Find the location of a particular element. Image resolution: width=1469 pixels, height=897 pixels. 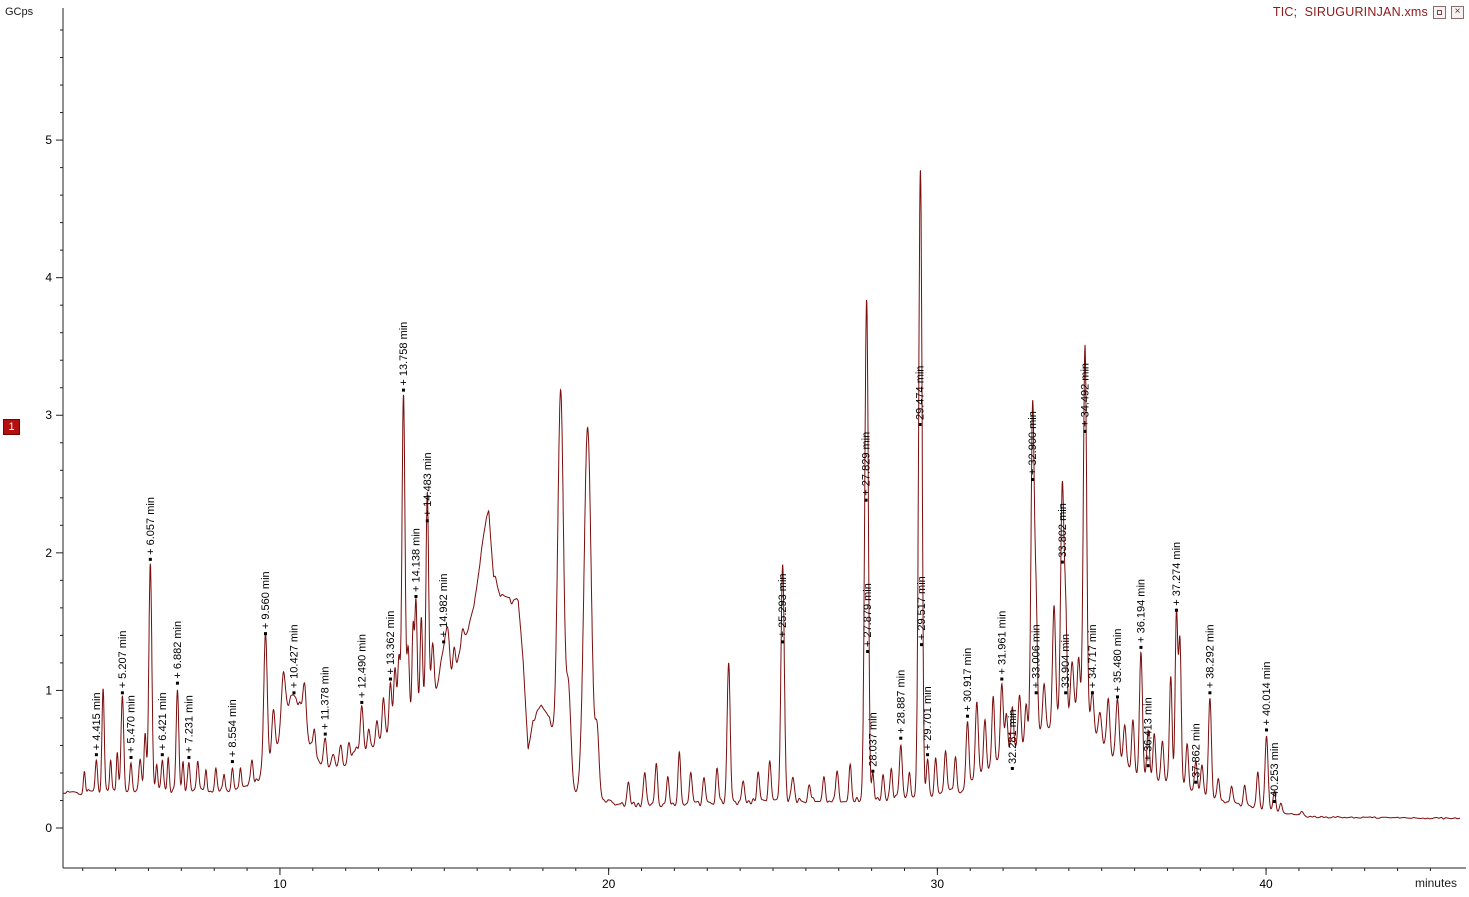

peak-label: + 7.231 min is located at coordinates (189, 724).